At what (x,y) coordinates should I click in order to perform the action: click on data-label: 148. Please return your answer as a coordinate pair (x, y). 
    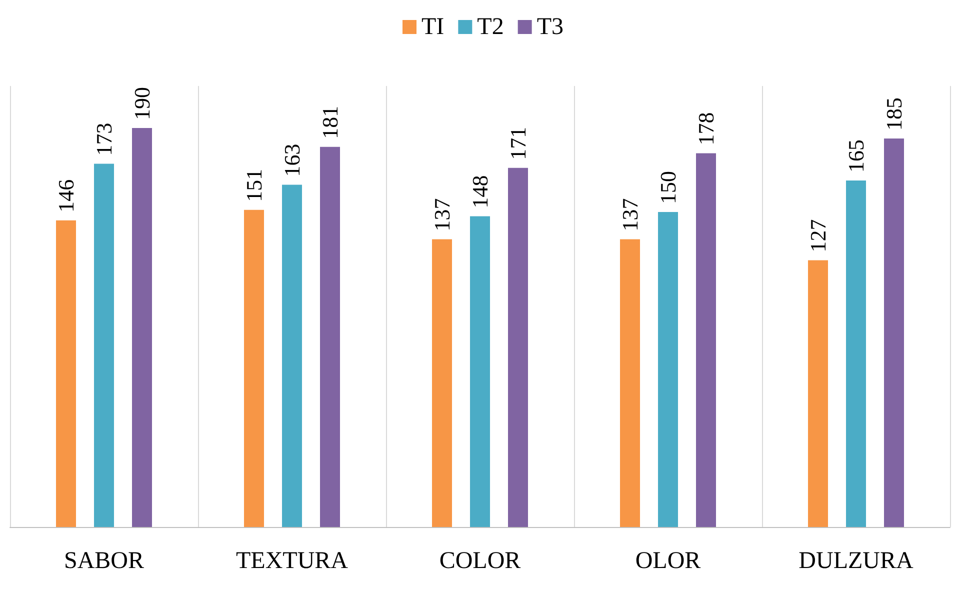
    Looking at the image, I should click on (480, 191).